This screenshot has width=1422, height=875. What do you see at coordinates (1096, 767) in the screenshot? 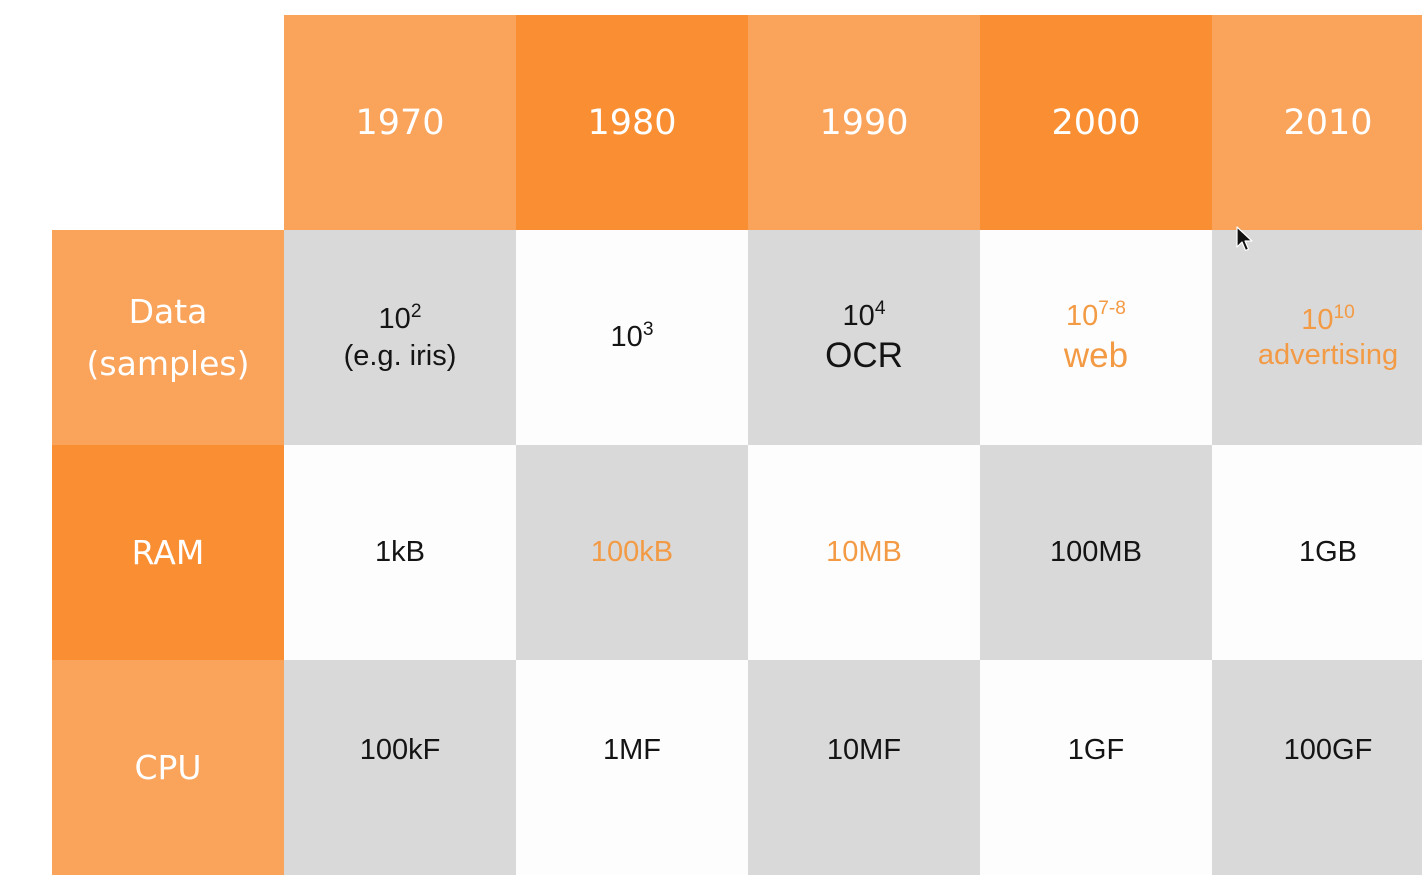
I see `cpu-cell-2000: 1GF` at bounding box center [1096, 767].